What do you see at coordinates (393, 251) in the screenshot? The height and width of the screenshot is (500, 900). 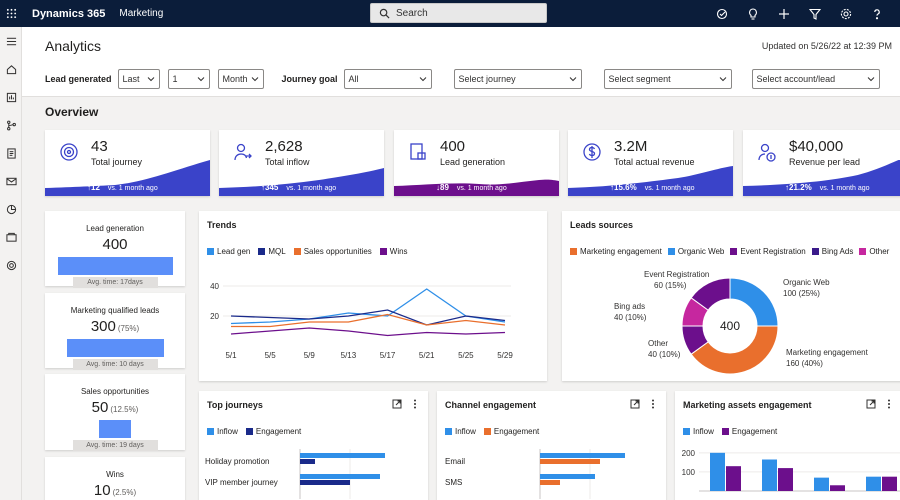 I see `legend-item: Wins` at bounding box center [393, 251].